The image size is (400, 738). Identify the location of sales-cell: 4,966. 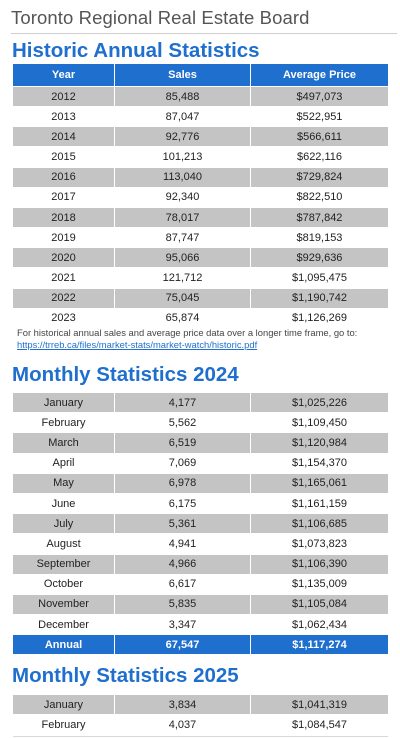
(182, 563).